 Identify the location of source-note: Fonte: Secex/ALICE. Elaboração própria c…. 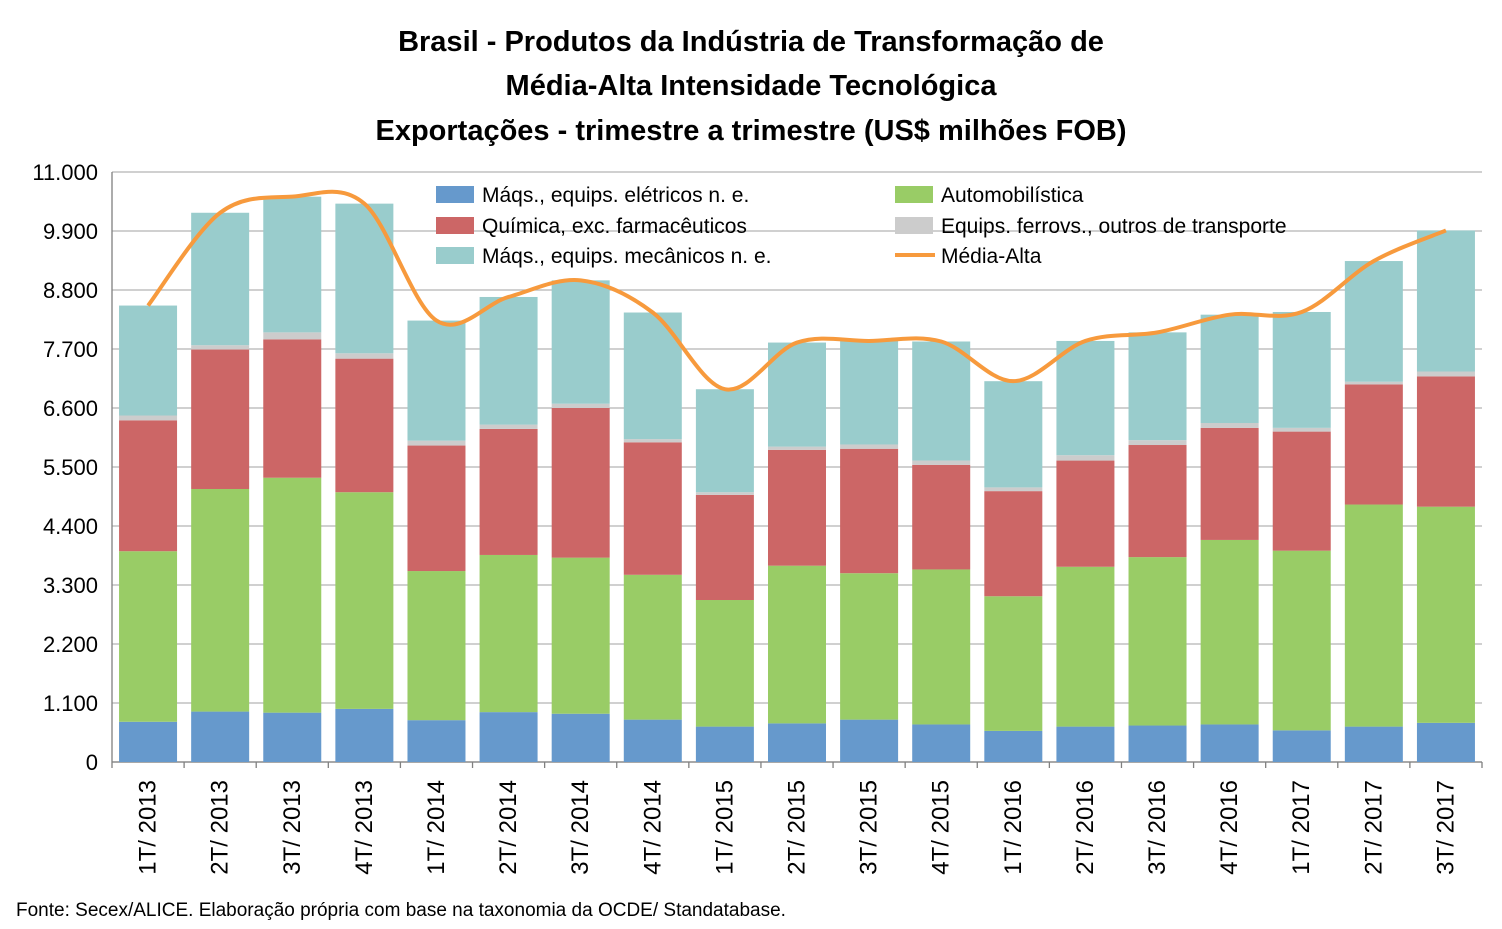
(401, 910).